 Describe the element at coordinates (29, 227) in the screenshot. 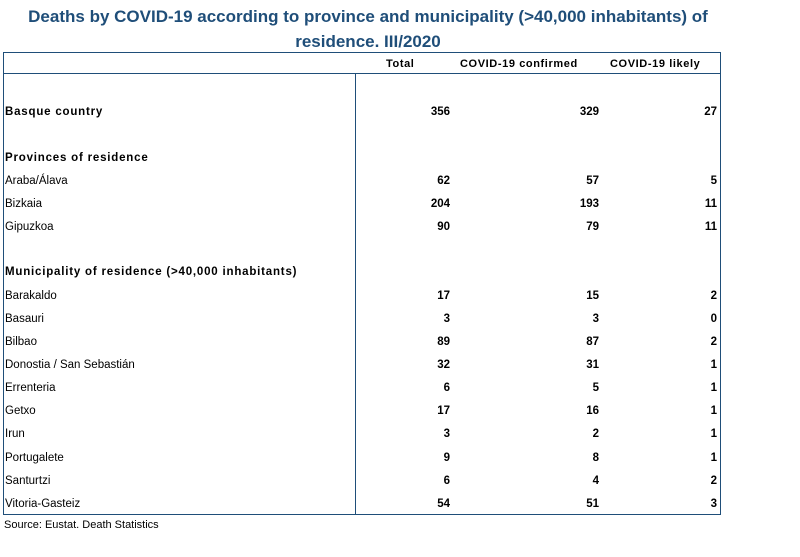

I see `row-label: Gipuzkoa` at that location.